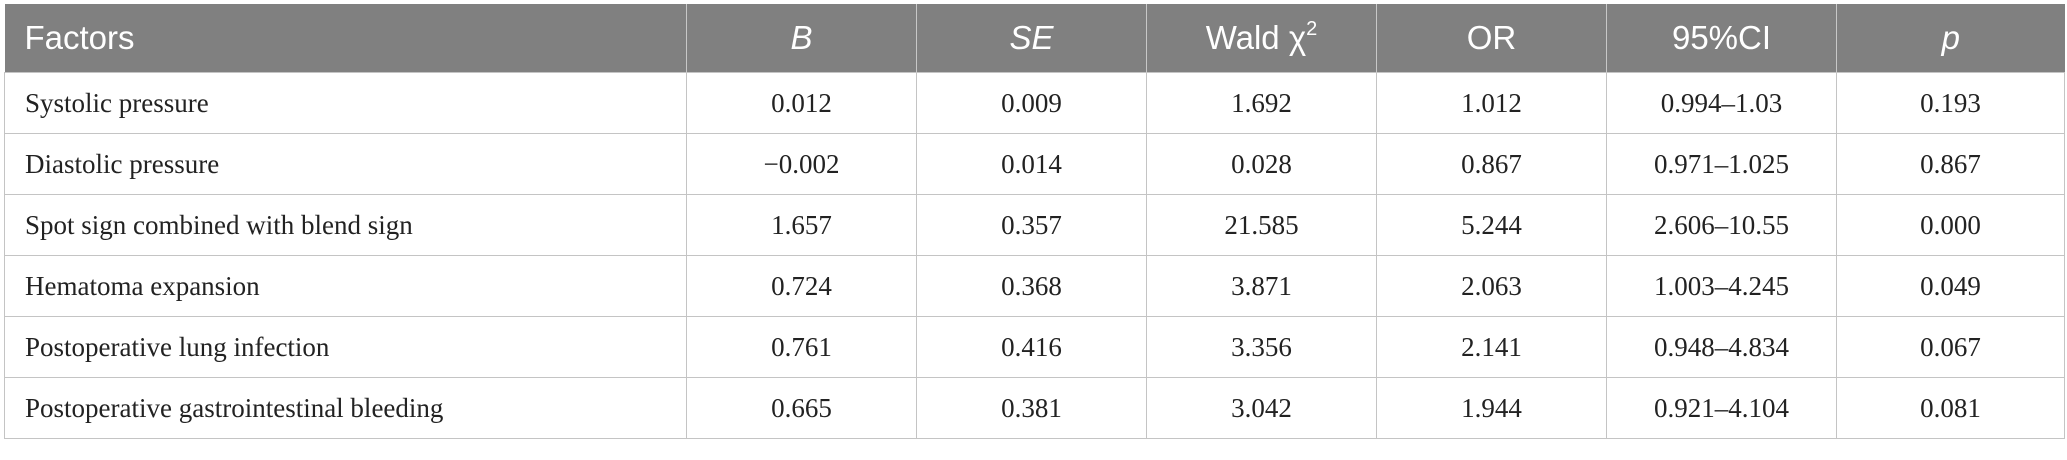  What do you see at coordinates (801, 164) in the screenshot?
I see `cell-b: −0.002` at bounding box center [801, 164].